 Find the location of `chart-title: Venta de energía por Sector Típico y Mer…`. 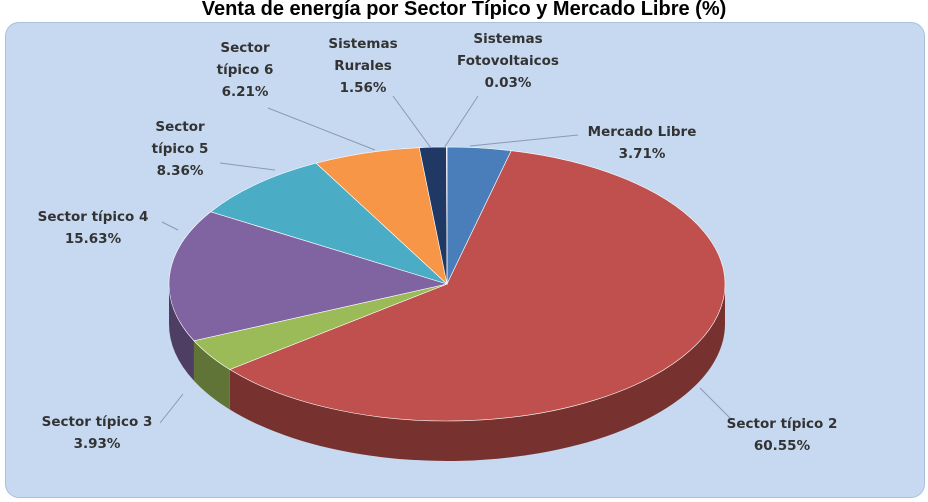

chart-title: Venta de energía por Sector Típico y Mer… is located at coordinates (464, 10).